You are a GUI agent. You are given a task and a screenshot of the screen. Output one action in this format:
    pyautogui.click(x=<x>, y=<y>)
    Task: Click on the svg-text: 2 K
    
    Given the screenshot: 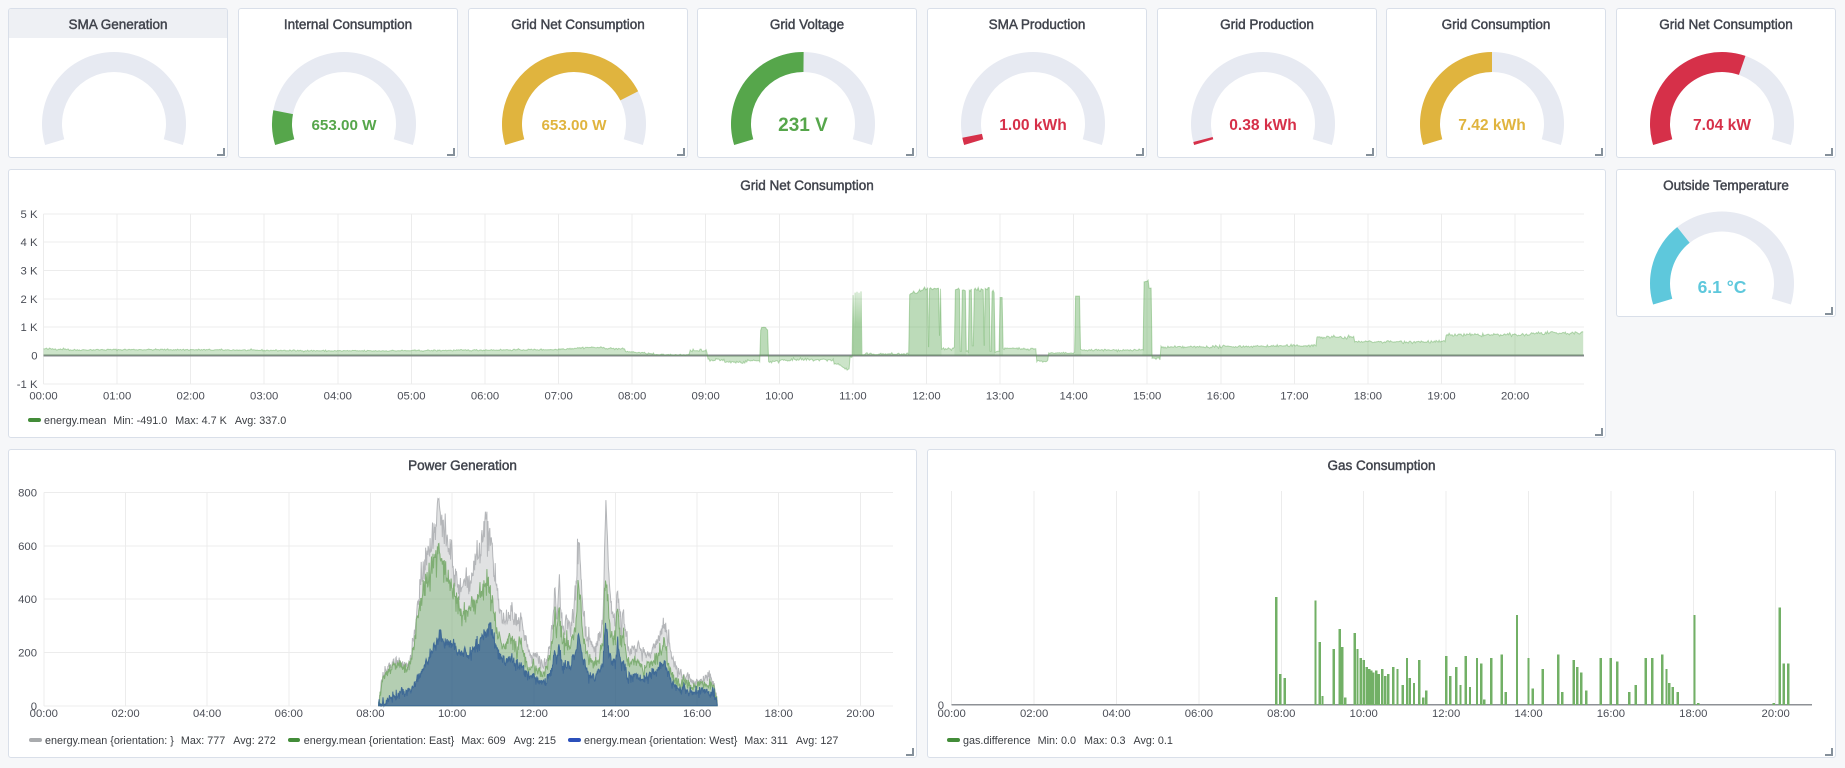 What is the action you would take?
    pyautogui.click(x=29, y=300)
    